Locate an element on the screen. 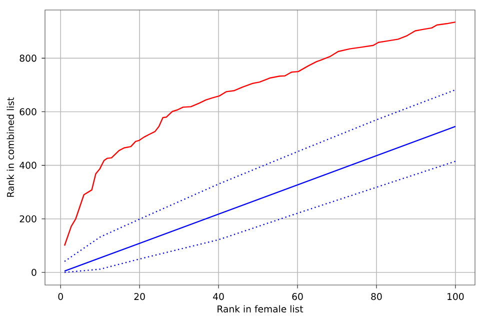 The width and height of the screenshot is (485, 323). y-tick-label: 600 is located at coordinates (28, 112).